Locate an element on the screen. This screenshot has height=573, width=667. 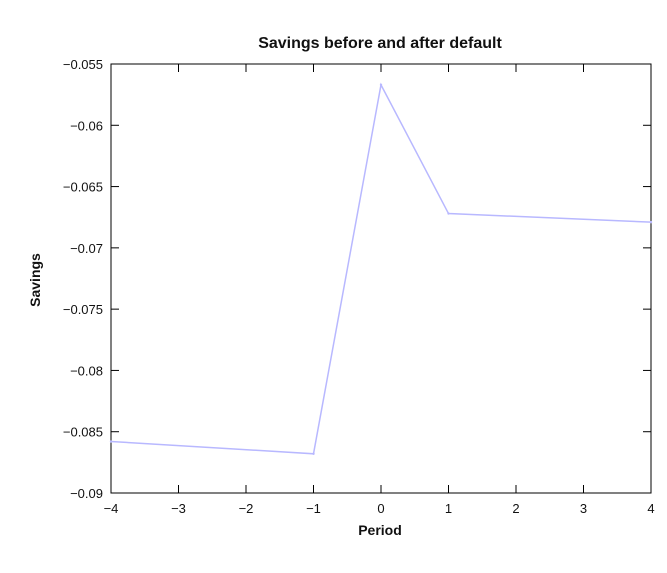
x-tick-label: 4 is located at coordinates (650, 508).